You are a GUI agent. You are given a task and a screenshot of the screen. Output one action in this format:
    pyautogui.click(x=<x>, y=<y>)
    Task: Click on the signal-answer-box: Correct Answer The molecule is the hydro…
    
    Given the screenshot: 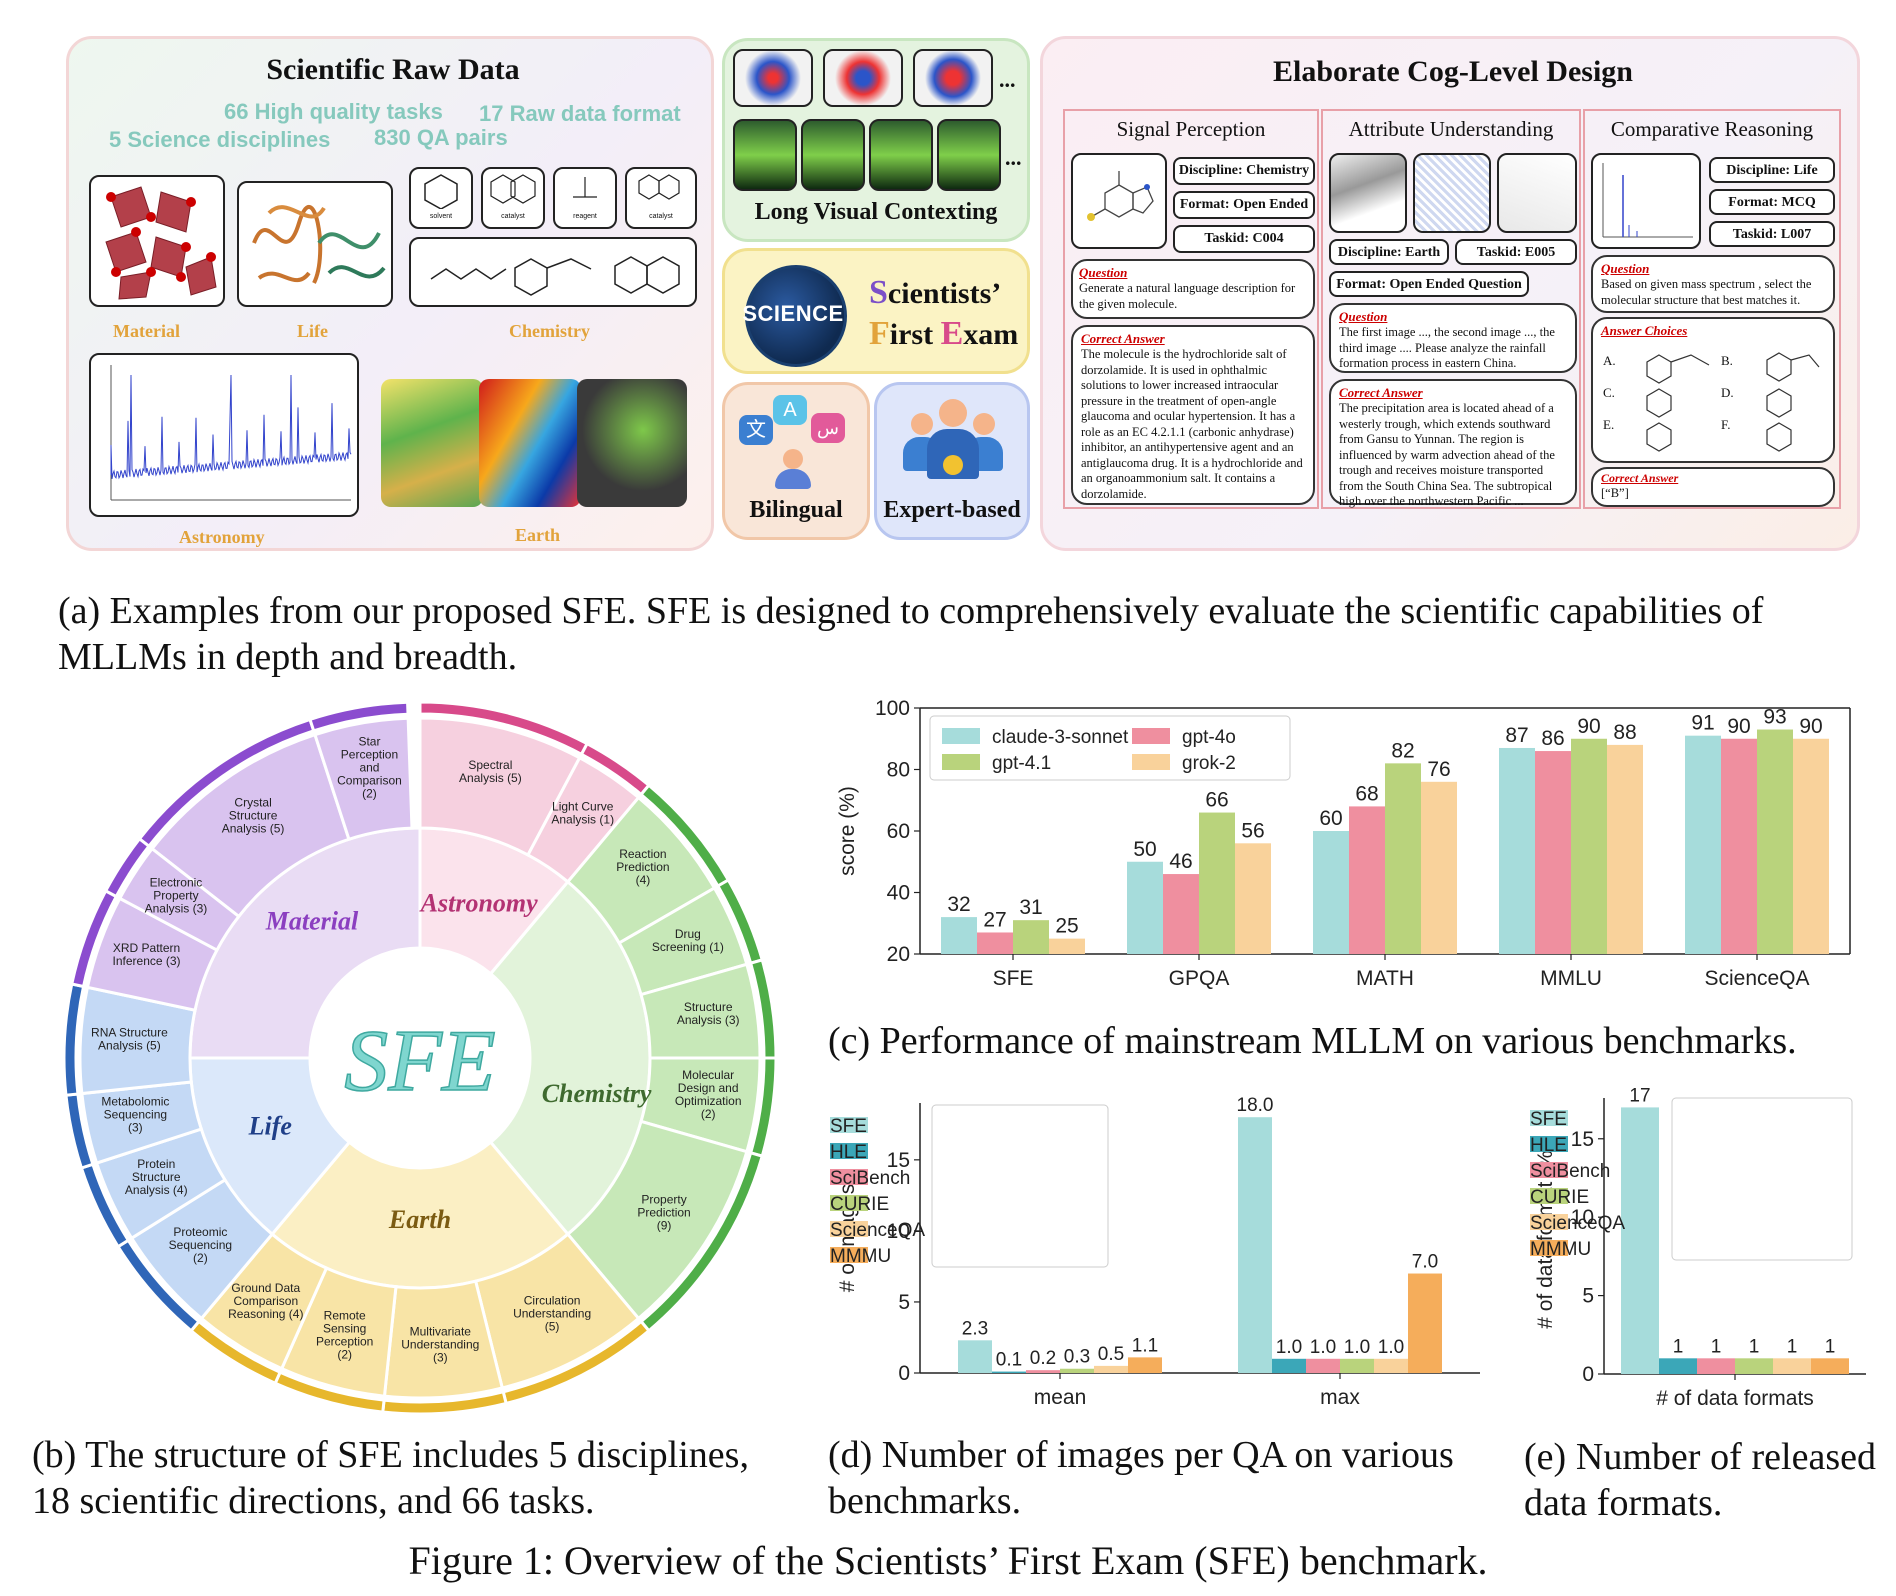 What is the action you would take?
    pyautogui.click(x=1193, y=415)
    